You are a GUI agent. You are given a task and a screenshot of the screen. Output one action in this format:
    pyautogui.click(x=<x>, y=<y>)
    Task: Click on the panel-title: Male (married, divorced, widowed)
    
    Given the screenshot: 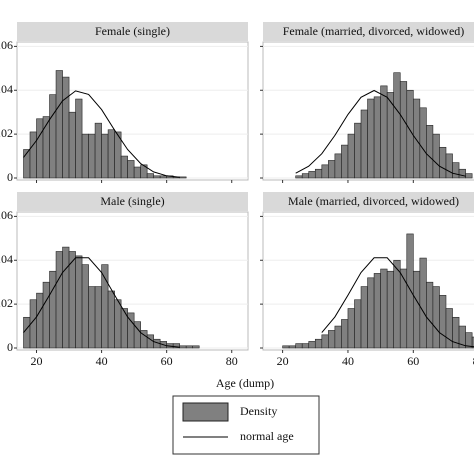 What is the action you would take?
    pyautogui.click(x=373, y=201)
    